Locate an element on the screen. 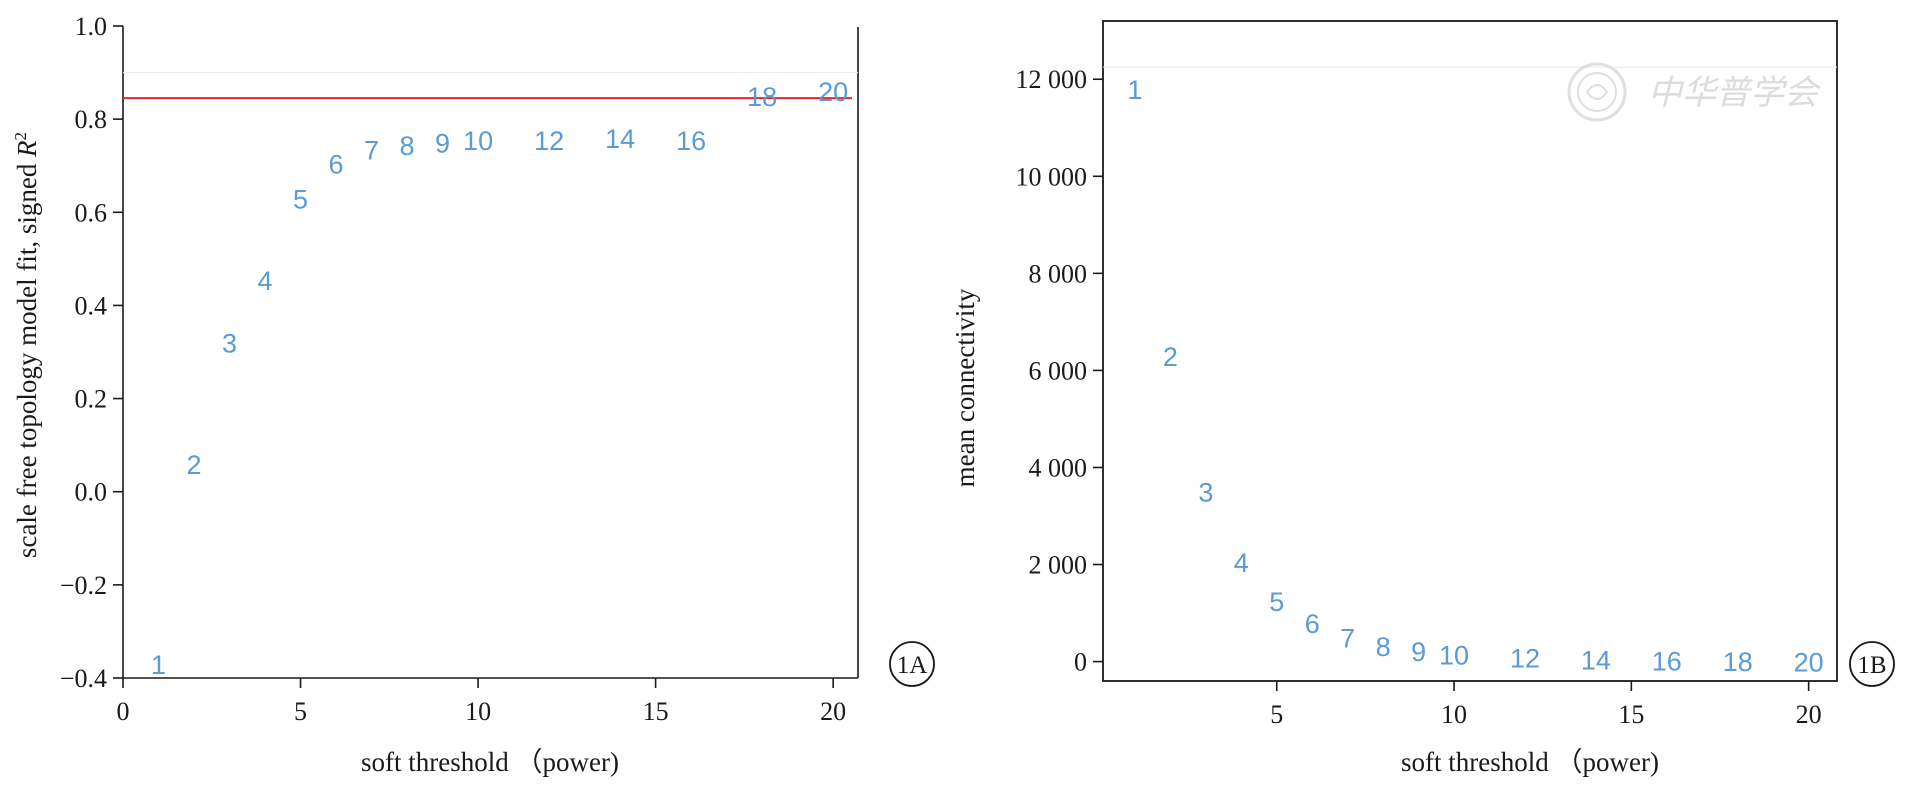 The height and width of the screenshot is (788, 1907). panel-a-badge-circle is located at coordinates (912, 664).